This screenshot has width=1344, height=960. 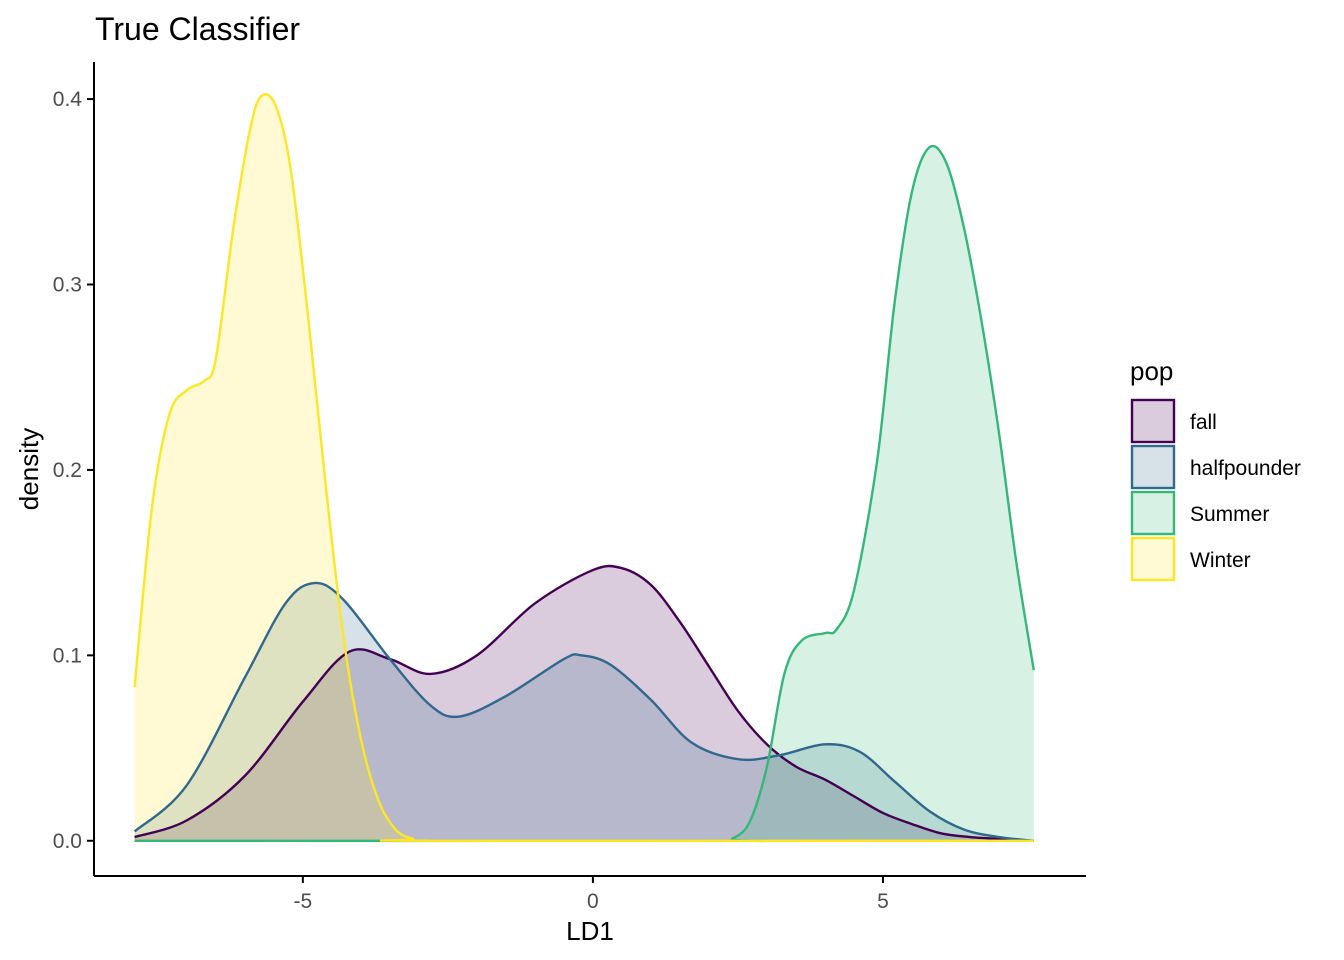 I want to click on legend: pop fall halfpounder Summer Winter, so click(x=1215, y=469).